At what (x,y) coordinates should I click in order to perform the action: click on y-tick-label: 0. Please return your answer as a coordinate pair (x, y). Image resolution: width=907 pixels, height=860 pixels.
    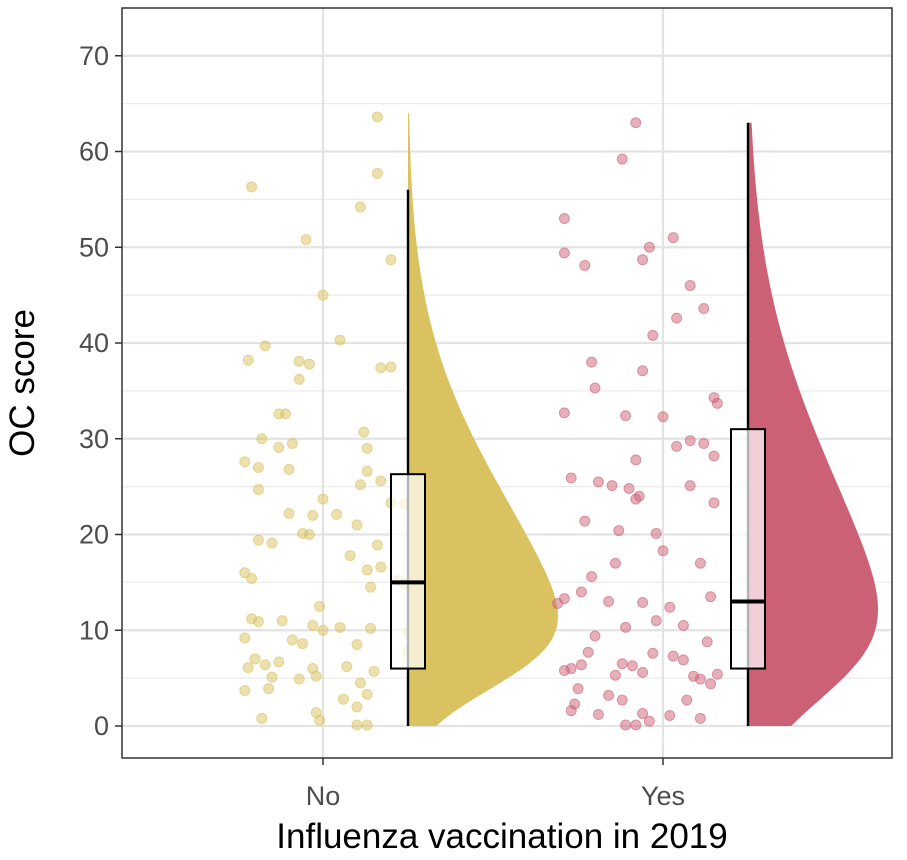
    Looking at the image, I should click on (101, 726).